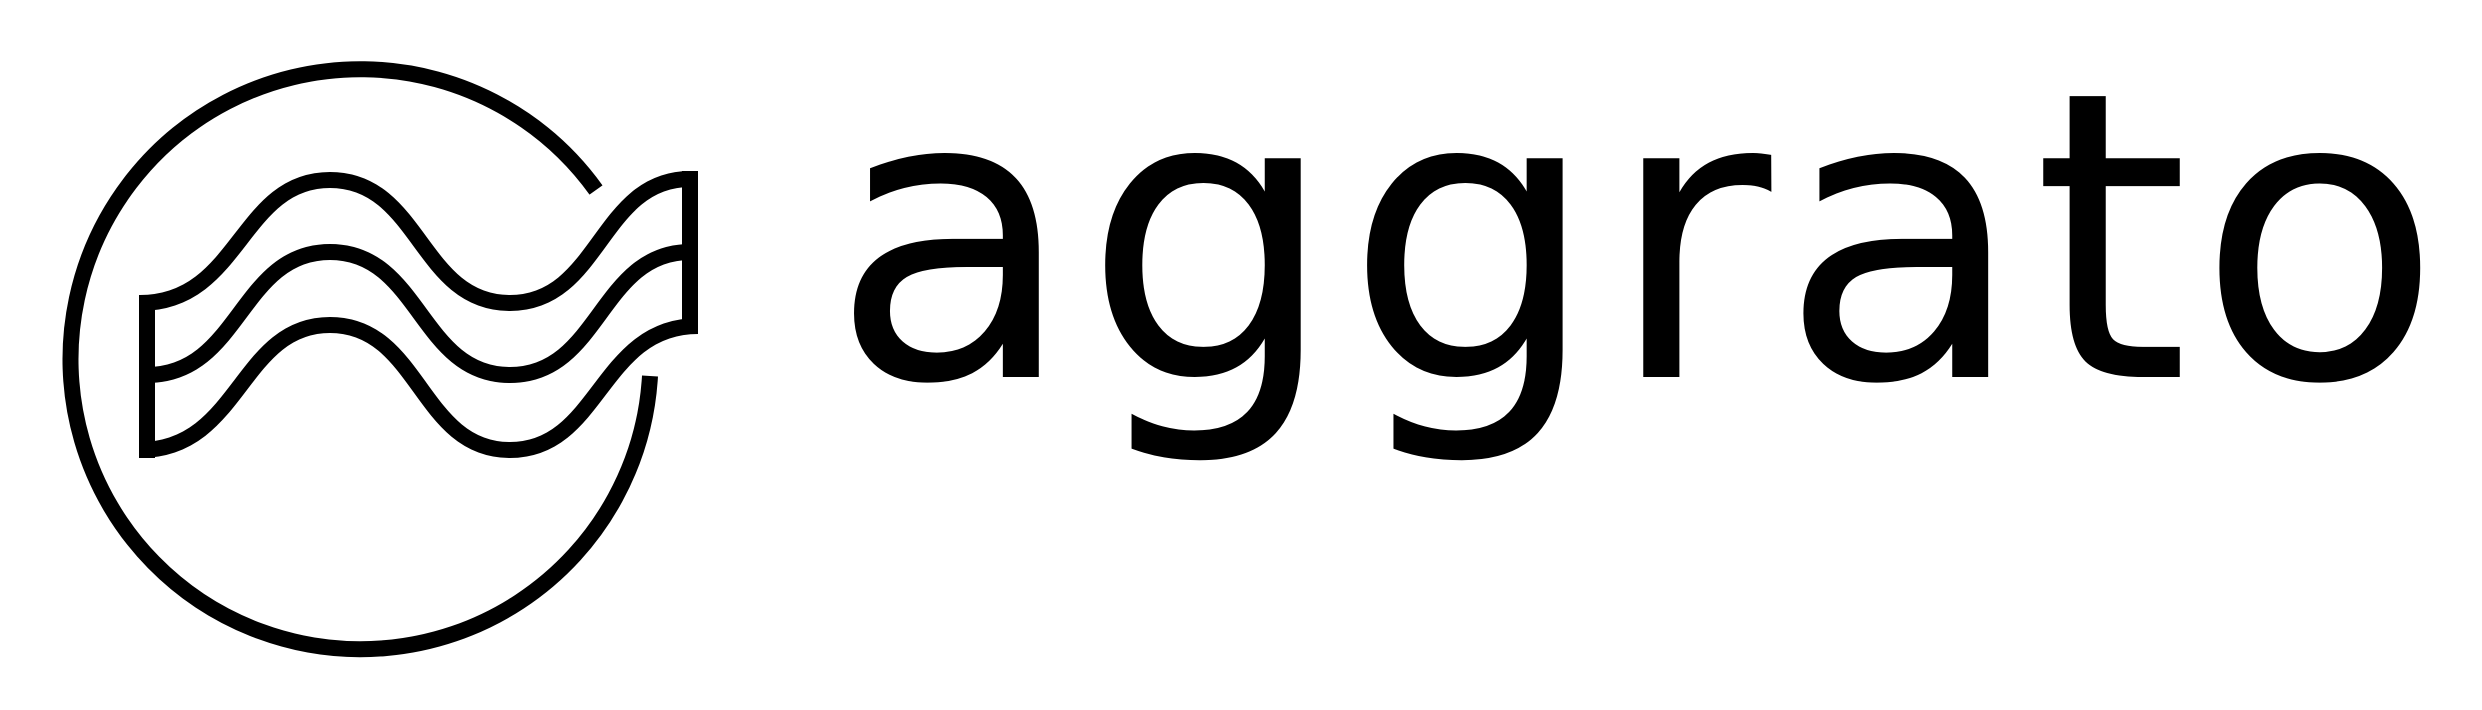 The width and height of the screenshot is (2482, 710). What do you see at coordinates (415, 241) in the screenshot?
I see `emblem-wave-top` at bounding box center [415, 241].